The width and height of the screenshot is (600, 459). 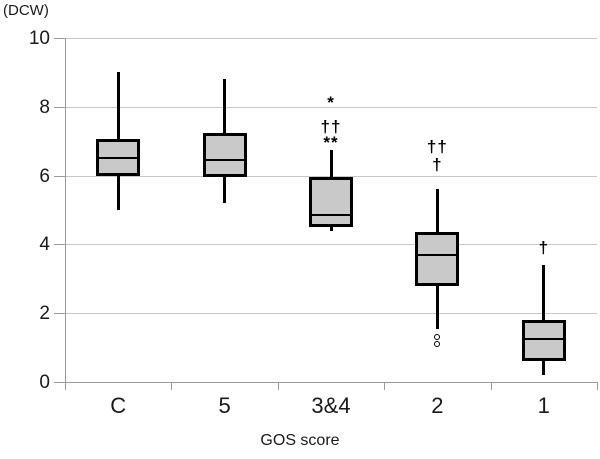 I want to click on x-axis-title: GOS score, so click(x=300, y=440).